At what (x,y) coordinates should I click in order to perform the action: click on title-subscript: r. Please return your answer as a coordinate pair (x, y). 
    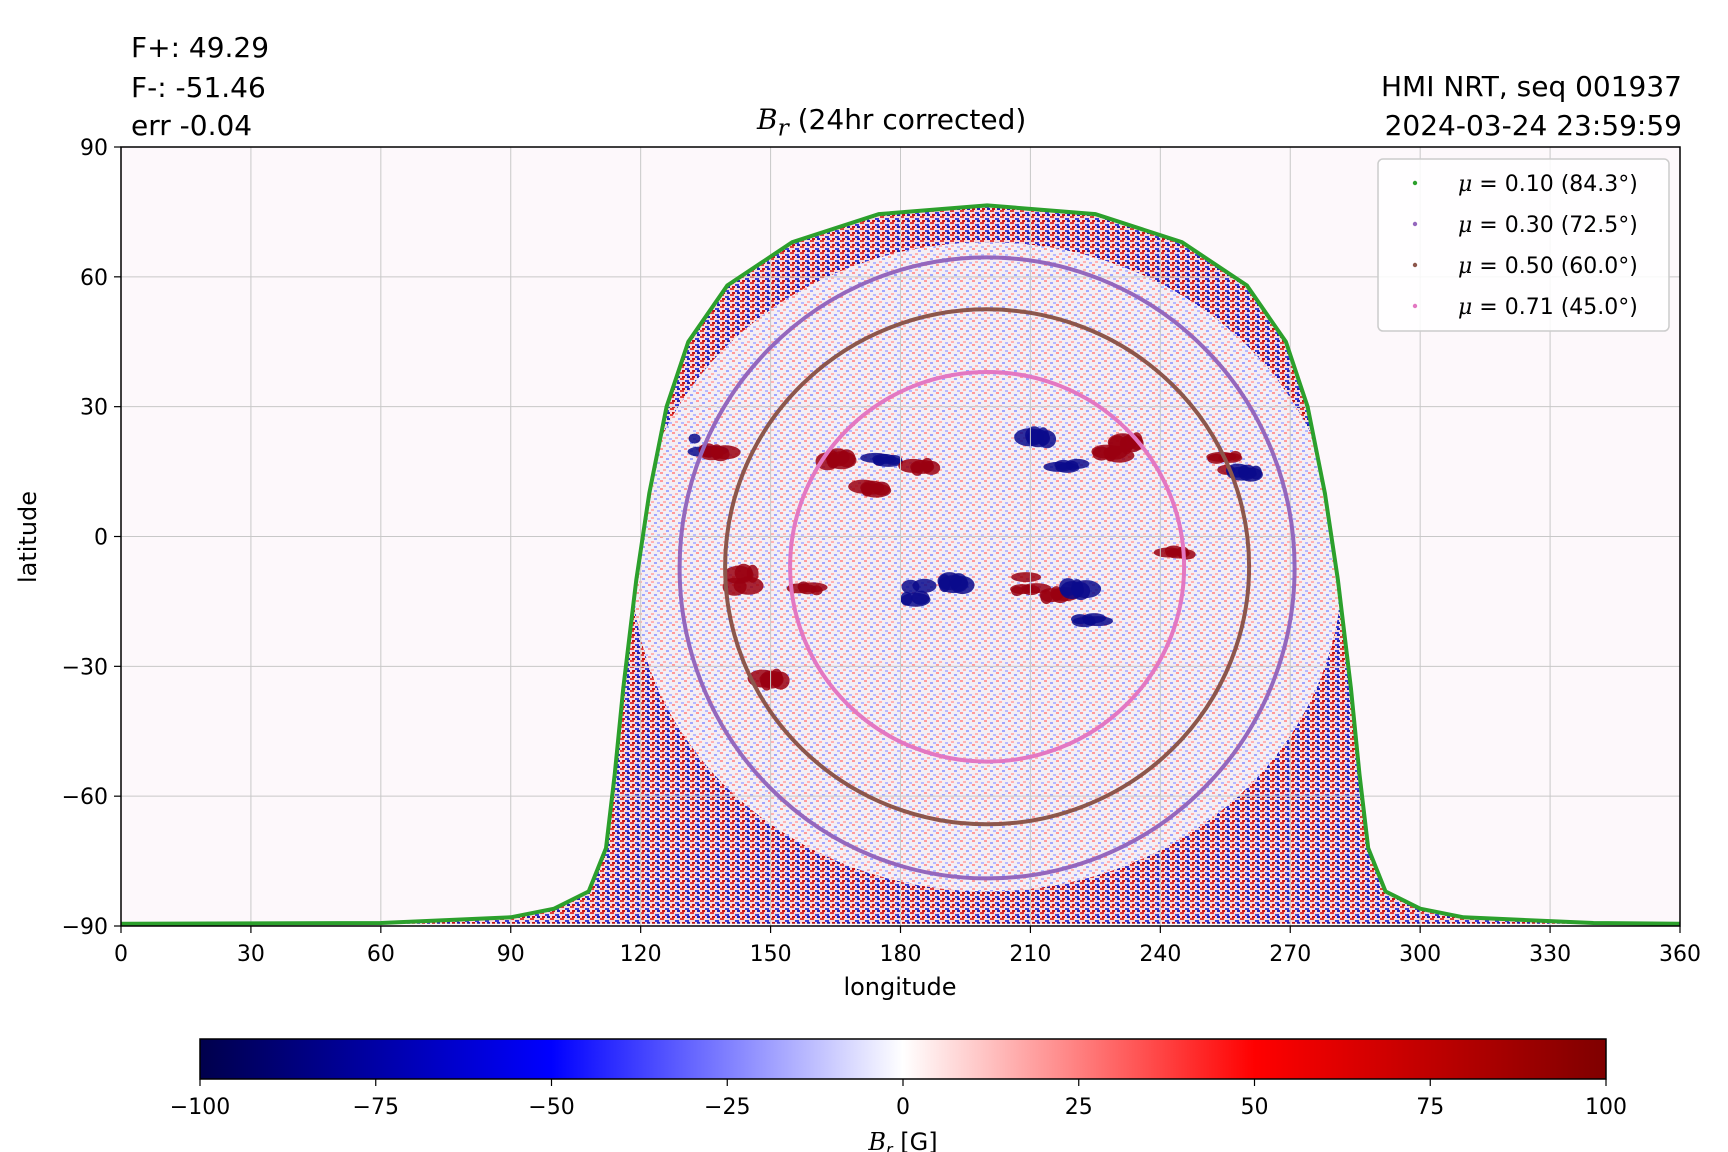
    Looking at the image, I should click on (783, 127).